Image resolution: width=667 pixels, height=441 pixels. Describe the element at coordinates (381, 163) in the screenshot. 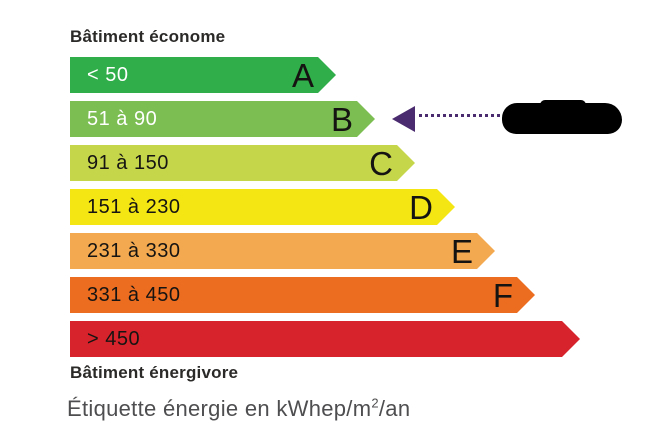

I see `energy-class-letter: C` at that location.